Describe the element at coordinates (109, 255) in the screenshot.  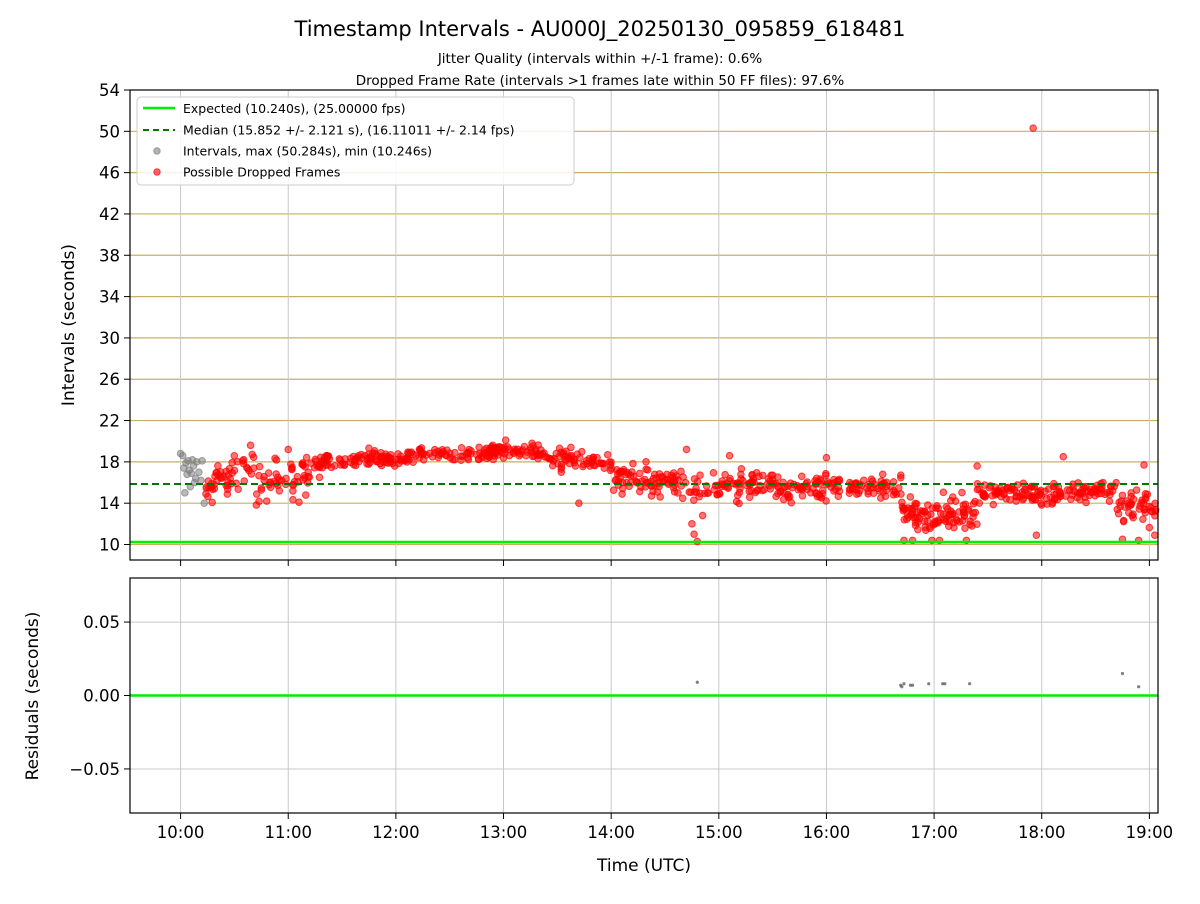
I see `intervals-y-tick-label: 38` at that location.